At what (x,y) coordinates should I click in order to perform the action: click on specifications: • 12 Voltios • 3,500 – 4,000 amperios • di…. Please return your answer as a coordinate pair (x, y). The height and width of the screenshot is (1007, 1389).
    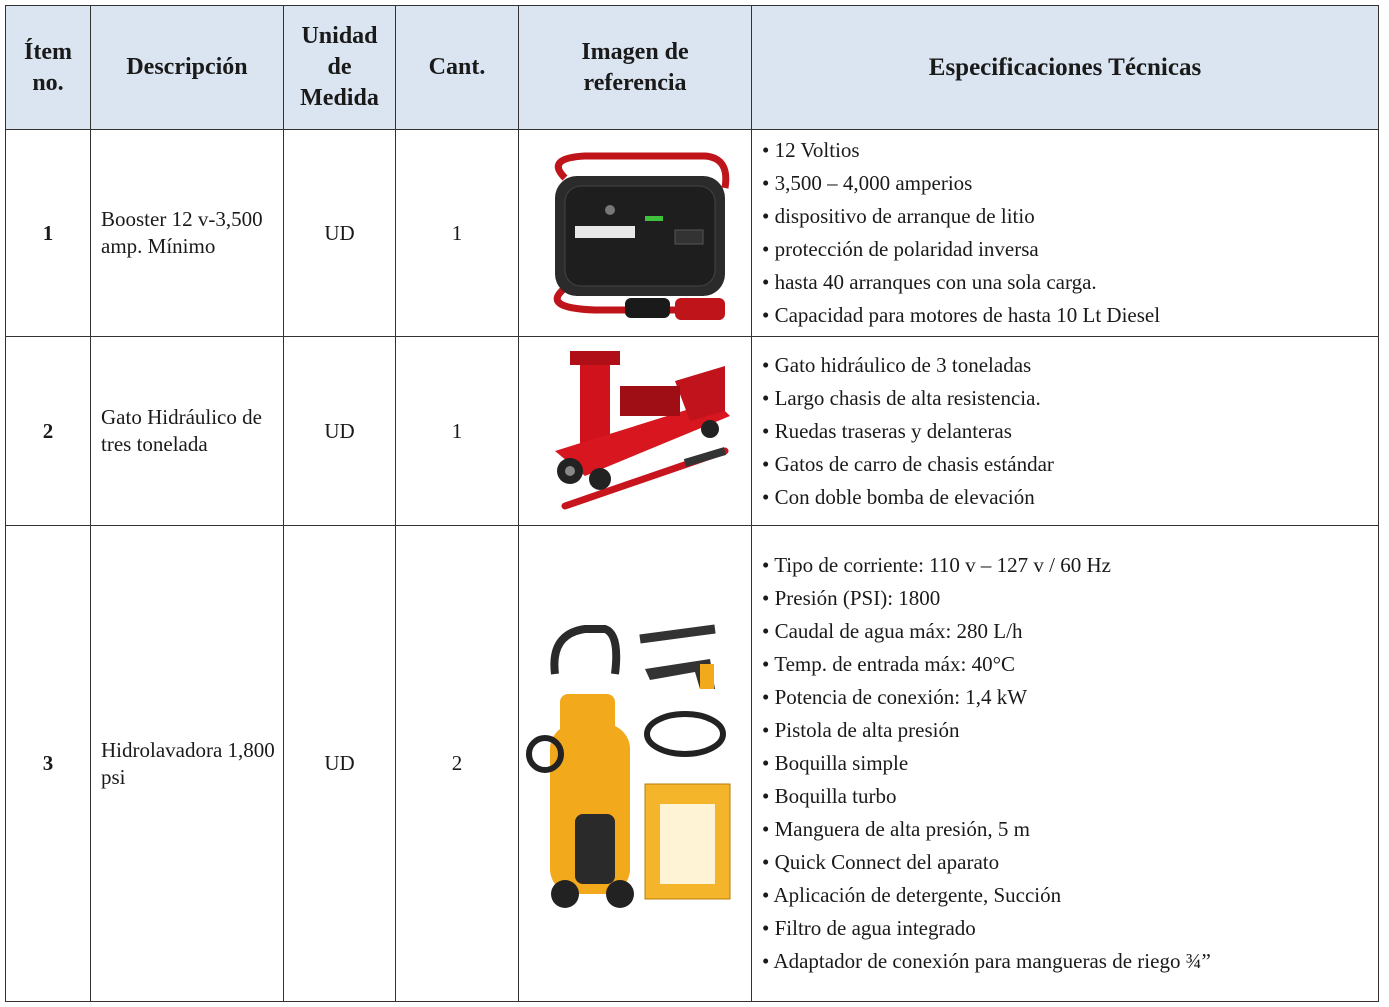
    Looking at the image, I should click on (1065, 233).